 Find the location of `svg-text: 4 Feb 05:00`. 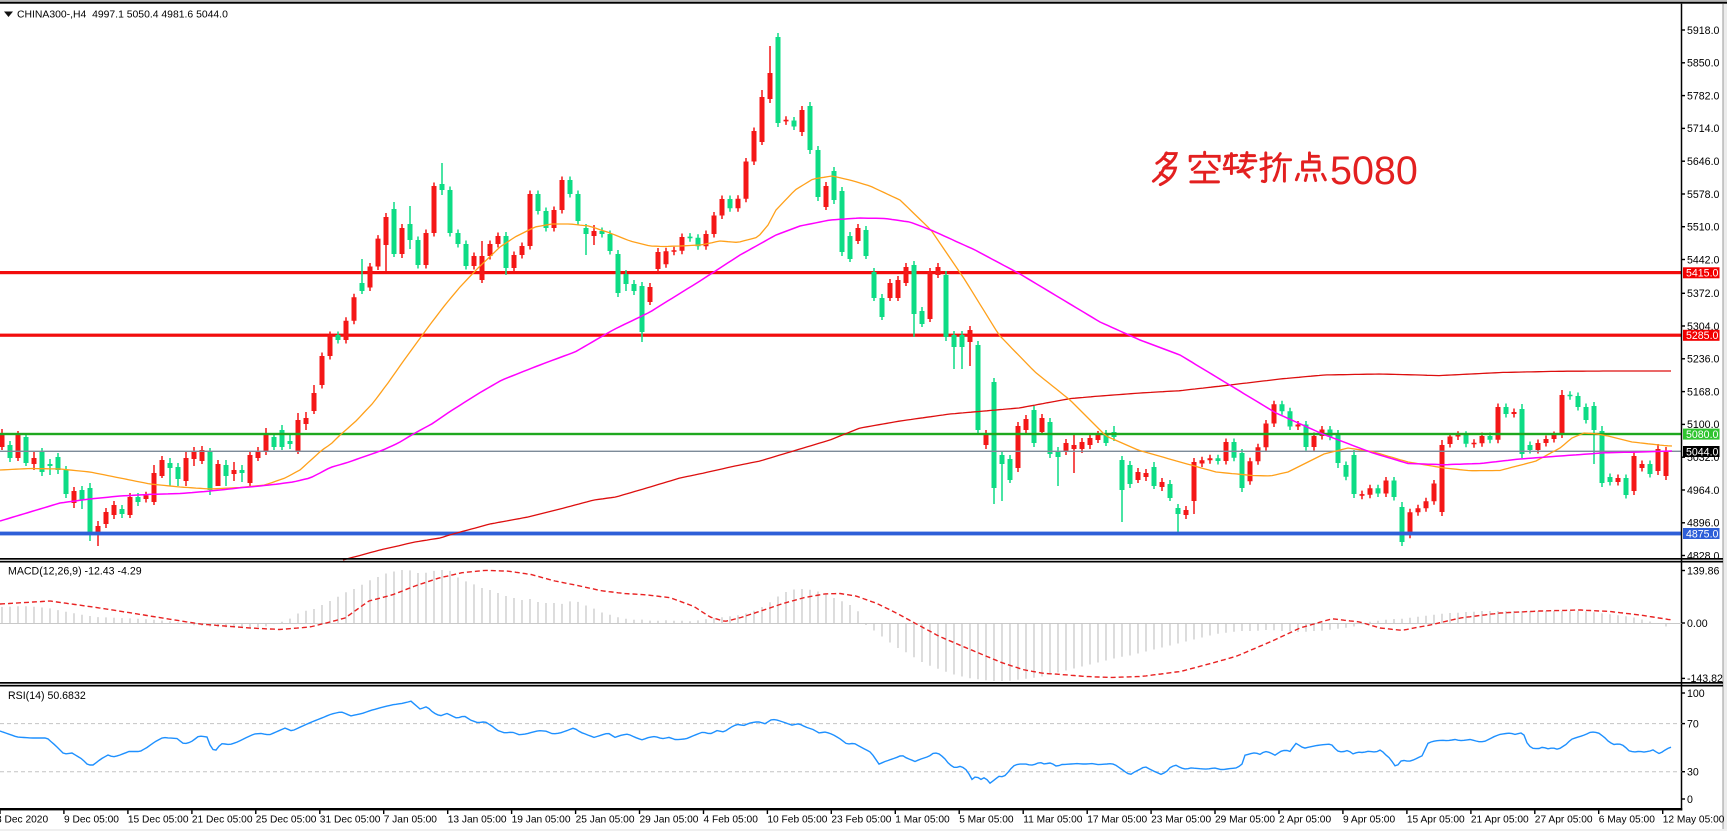

svg-text: 4 Feb 05:00 is located at coordinates (731, 819).